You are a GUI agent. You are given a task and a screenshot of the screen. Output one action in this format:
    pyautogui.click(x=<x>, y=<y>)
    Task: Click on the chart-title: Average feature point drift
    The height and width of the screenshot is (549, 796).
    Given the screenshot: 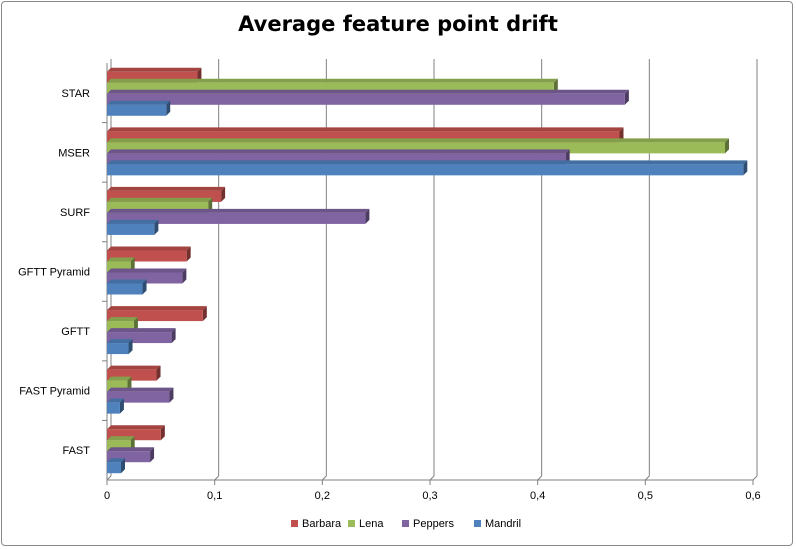 What is the action you would take?
    pyautogui.click(x=398, y=24)
    